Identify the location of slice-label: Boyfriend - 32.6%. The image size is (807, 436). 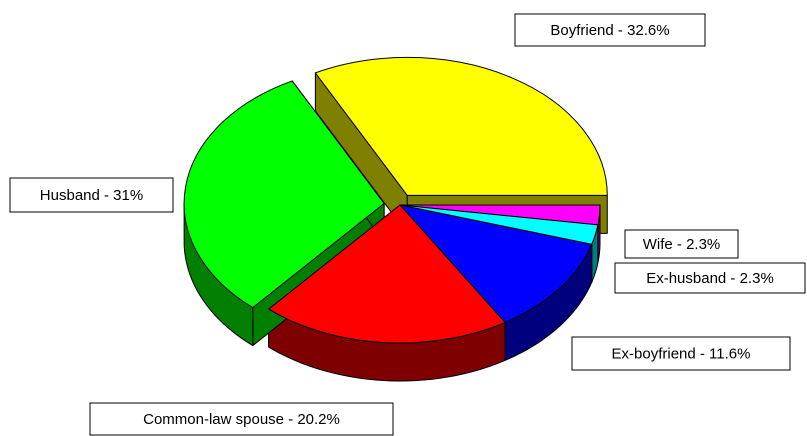
(609, 30).